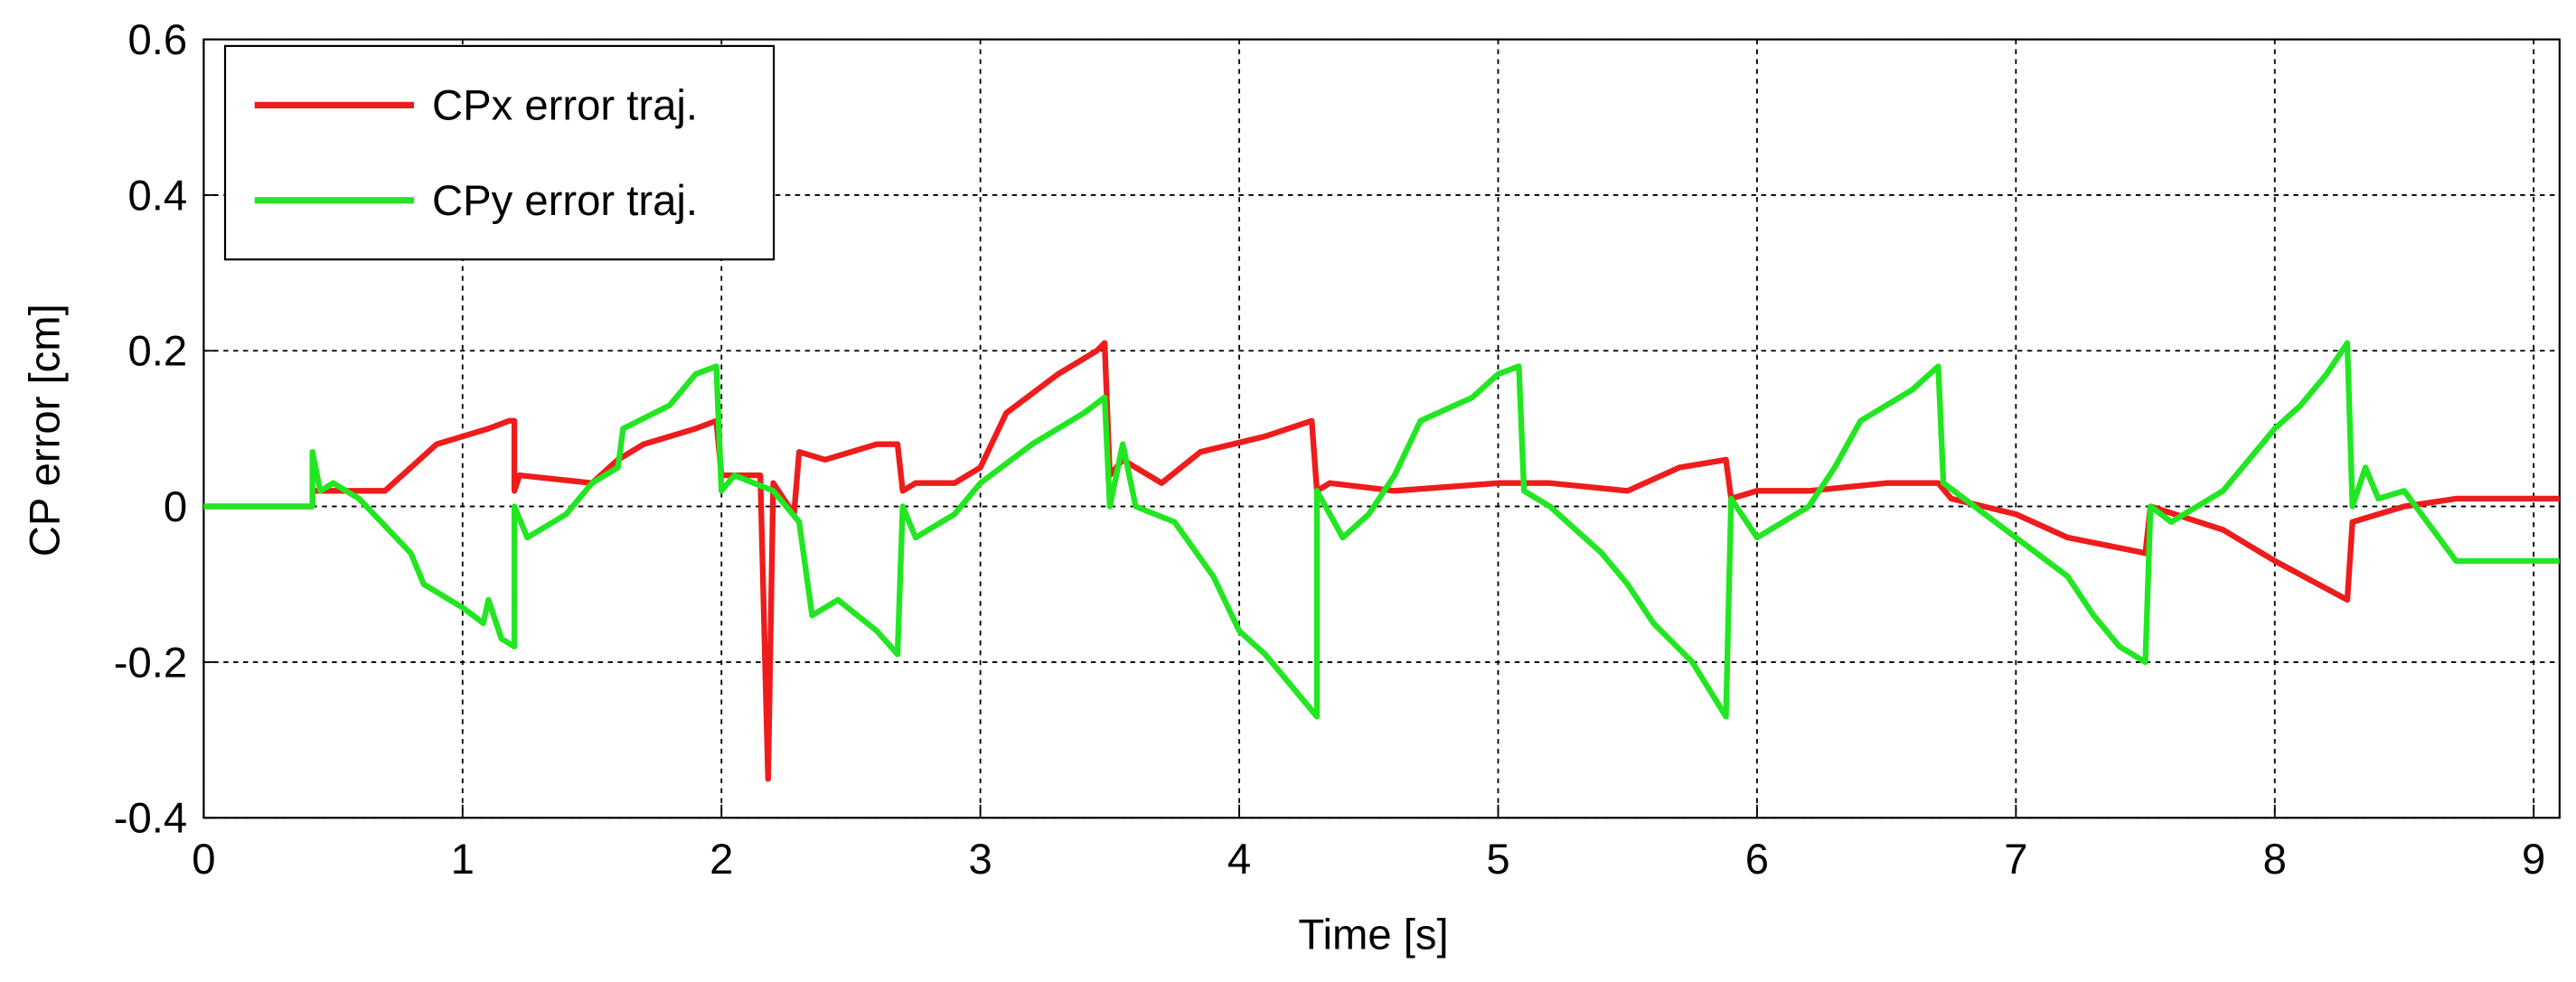 The width and height of the screenshot is (2576, 982). I want to click on x-tick-label: 1, so click(463, 860).